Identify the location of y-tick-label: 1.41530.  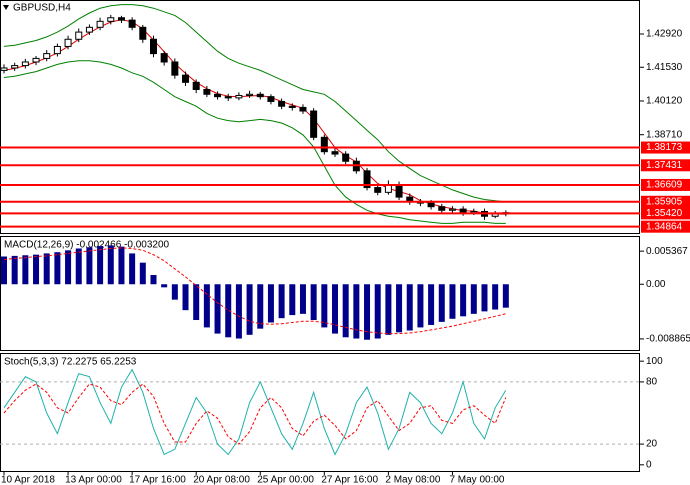
(664, 67).